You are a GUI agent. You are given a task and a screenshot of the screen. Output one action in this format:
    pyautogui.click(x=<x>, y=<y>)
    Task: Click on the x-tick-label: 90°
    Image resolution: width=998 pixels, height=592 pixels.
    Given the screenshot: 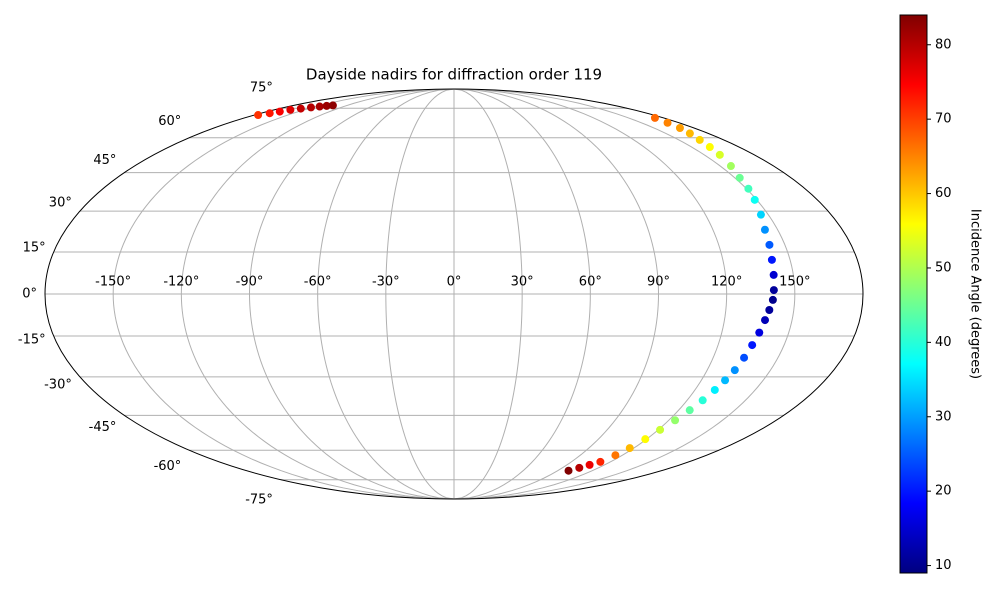 What is the action you would take?
    pyautogui.click(x=658, y=282)
    